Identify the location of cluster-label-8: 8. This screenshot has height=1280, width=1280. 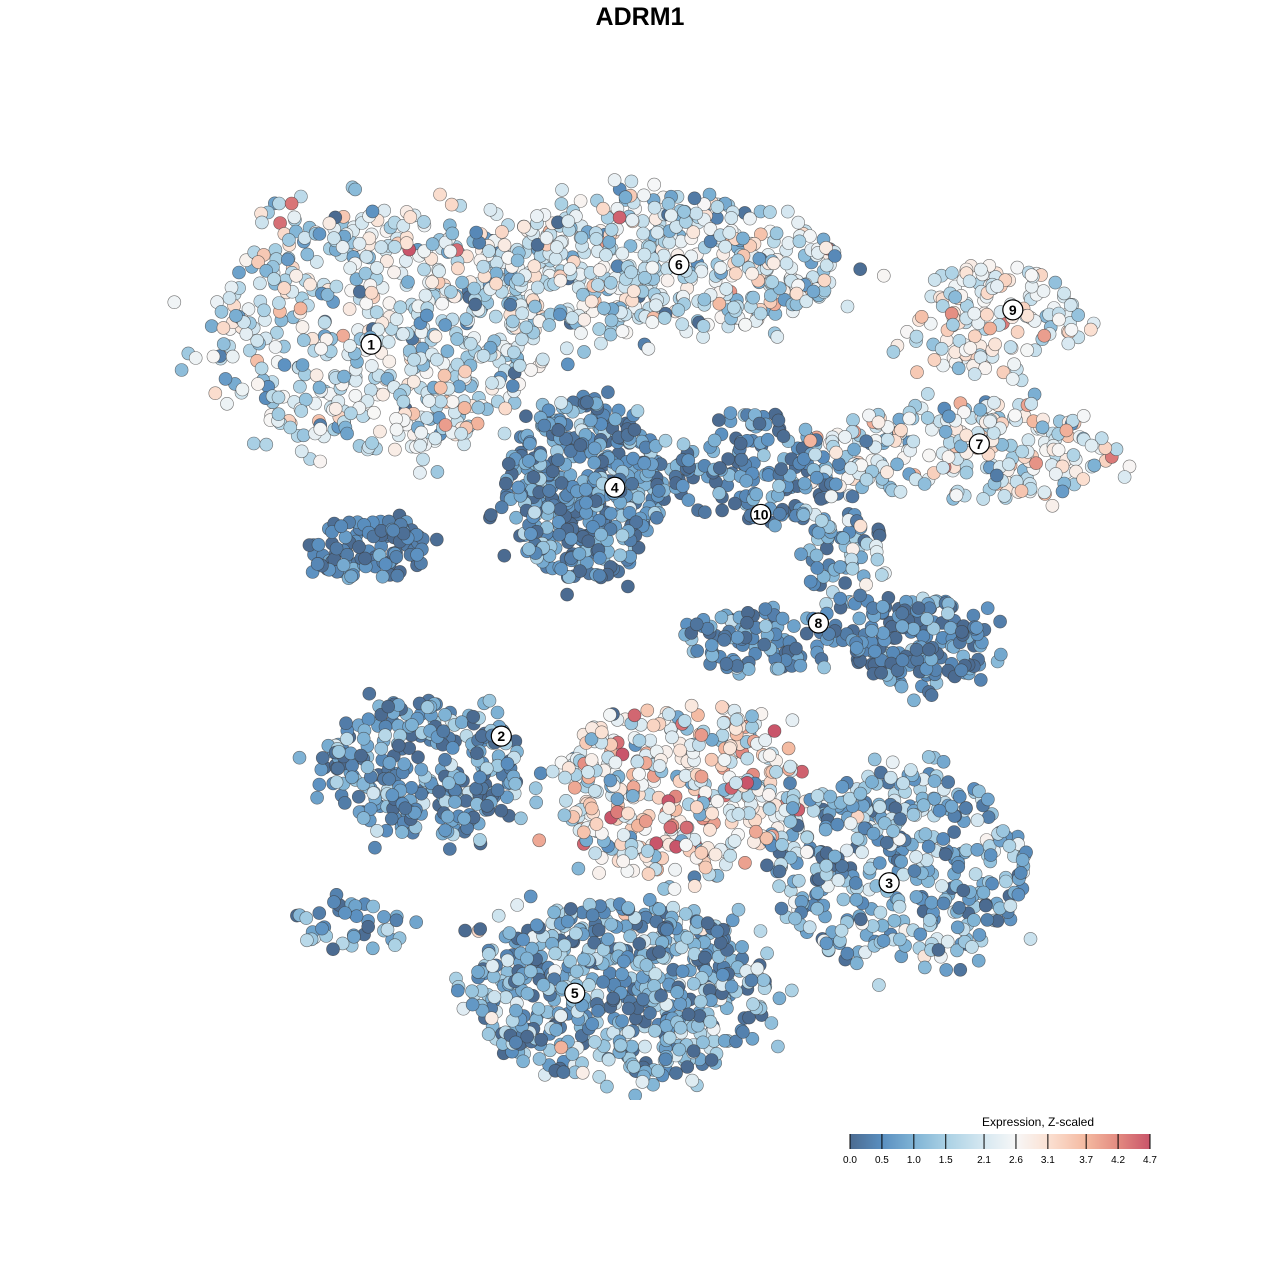
(818, 623).